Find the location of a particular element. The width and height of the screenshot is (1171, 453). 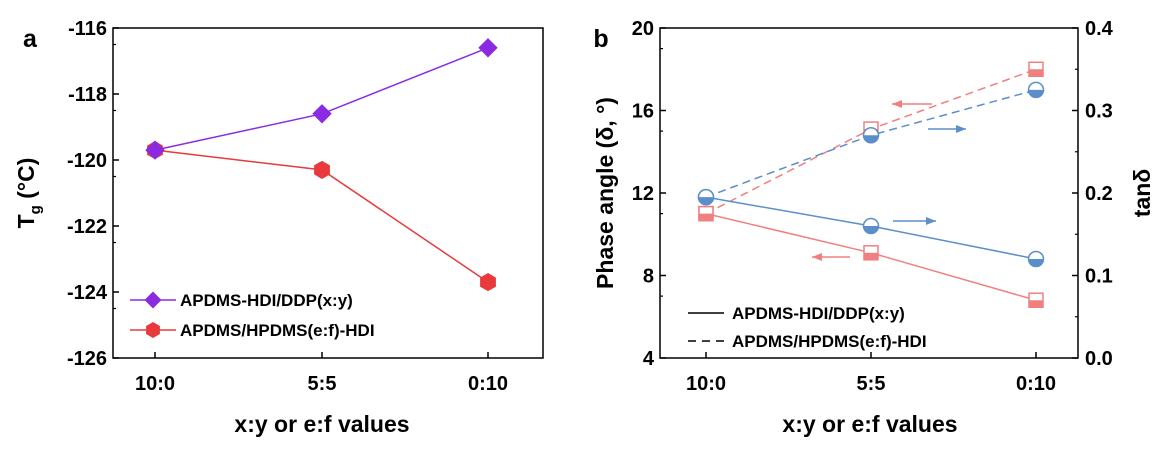

panel-b-ytick-label: 16 is located at coordinates (643, 112).